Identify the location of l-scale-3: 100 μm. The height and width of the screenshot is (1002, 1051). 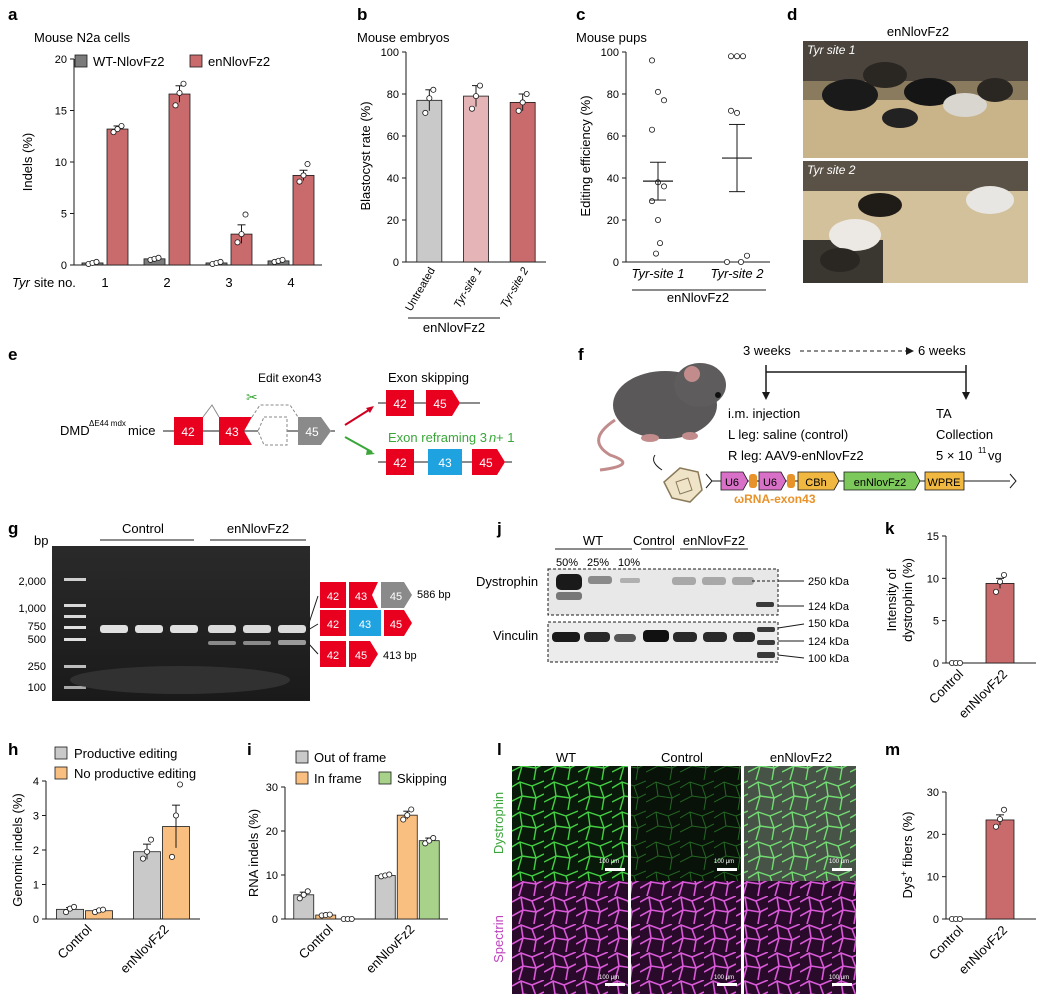
(839, 862).